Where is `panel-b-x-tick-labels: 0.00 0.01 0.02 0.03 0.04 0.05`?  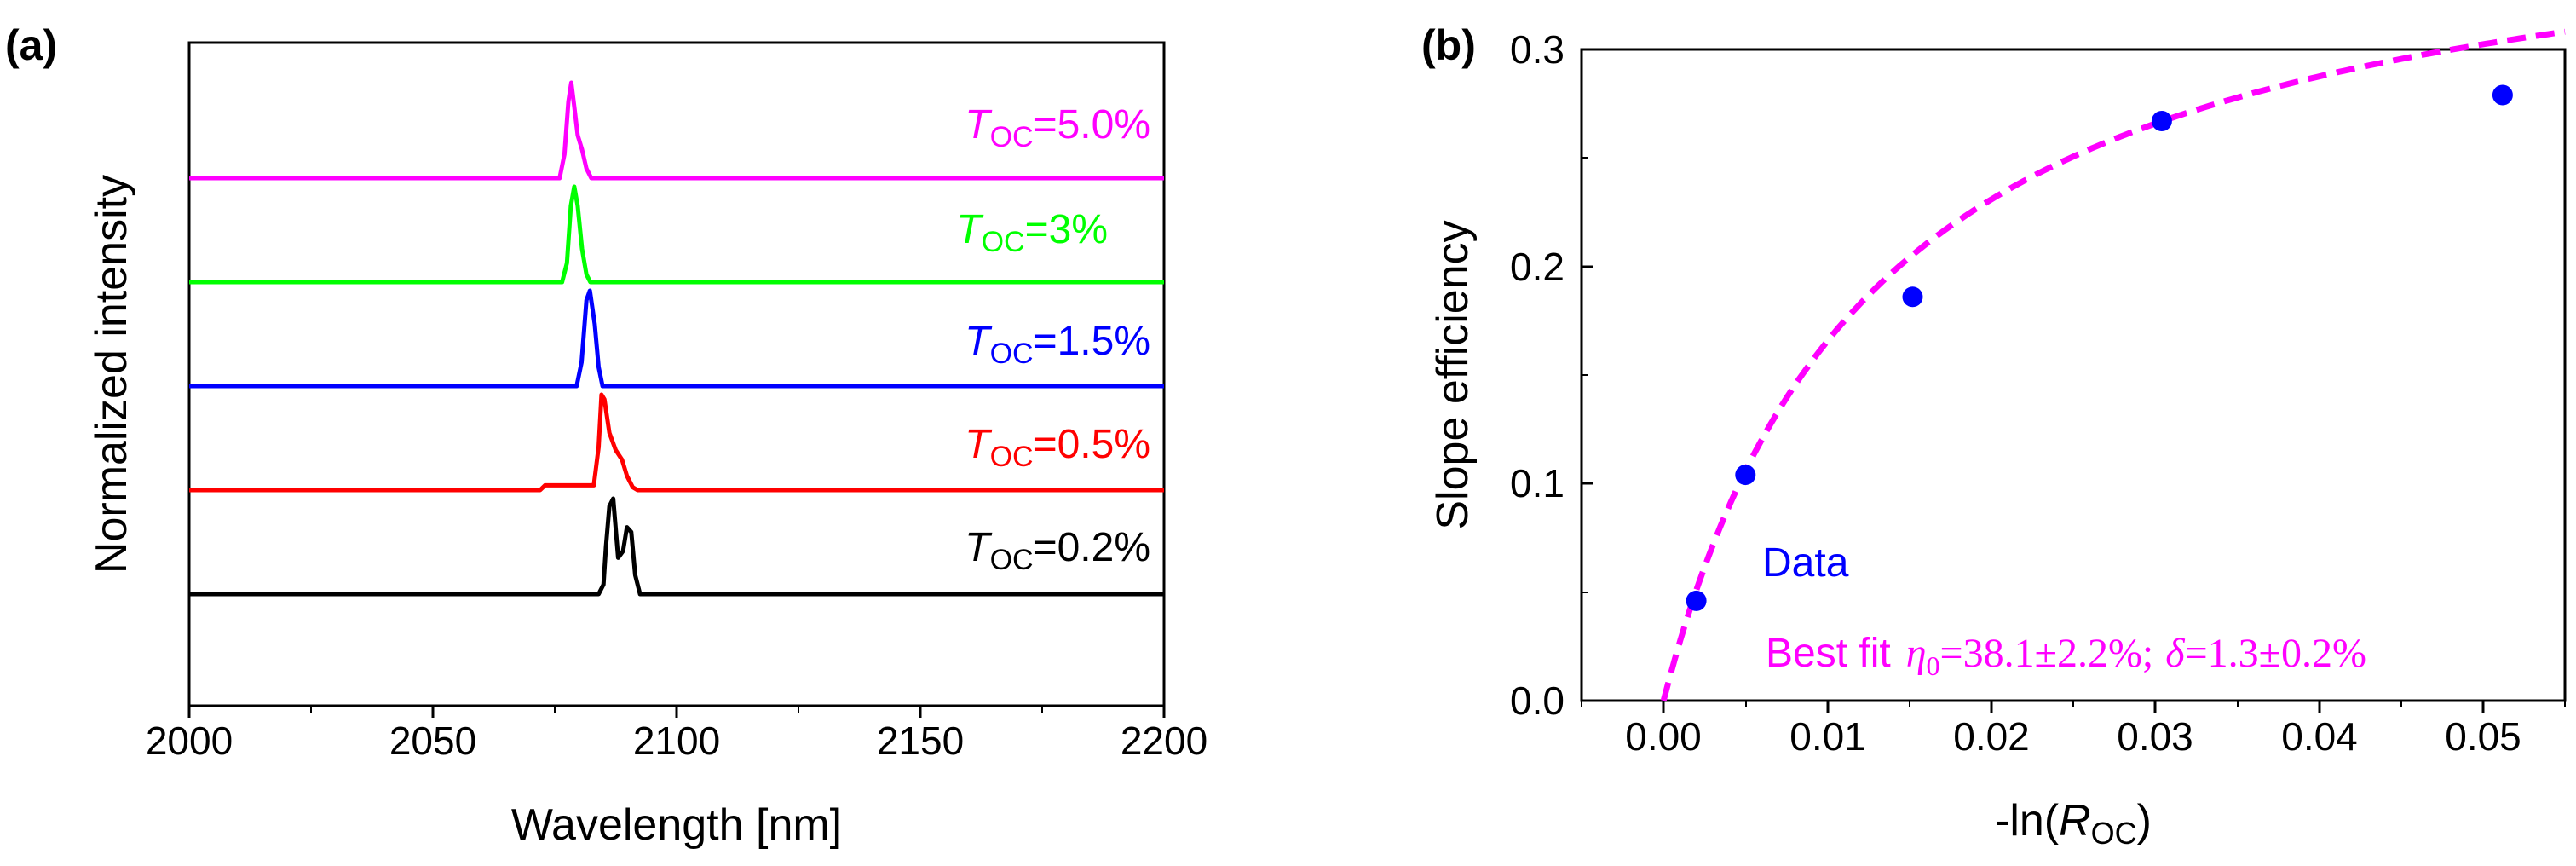
panel-b-x-tick-labels: 0.00 0.01 0.02 0.03 0.04 0.05 is located at coordinates (2073, 736).